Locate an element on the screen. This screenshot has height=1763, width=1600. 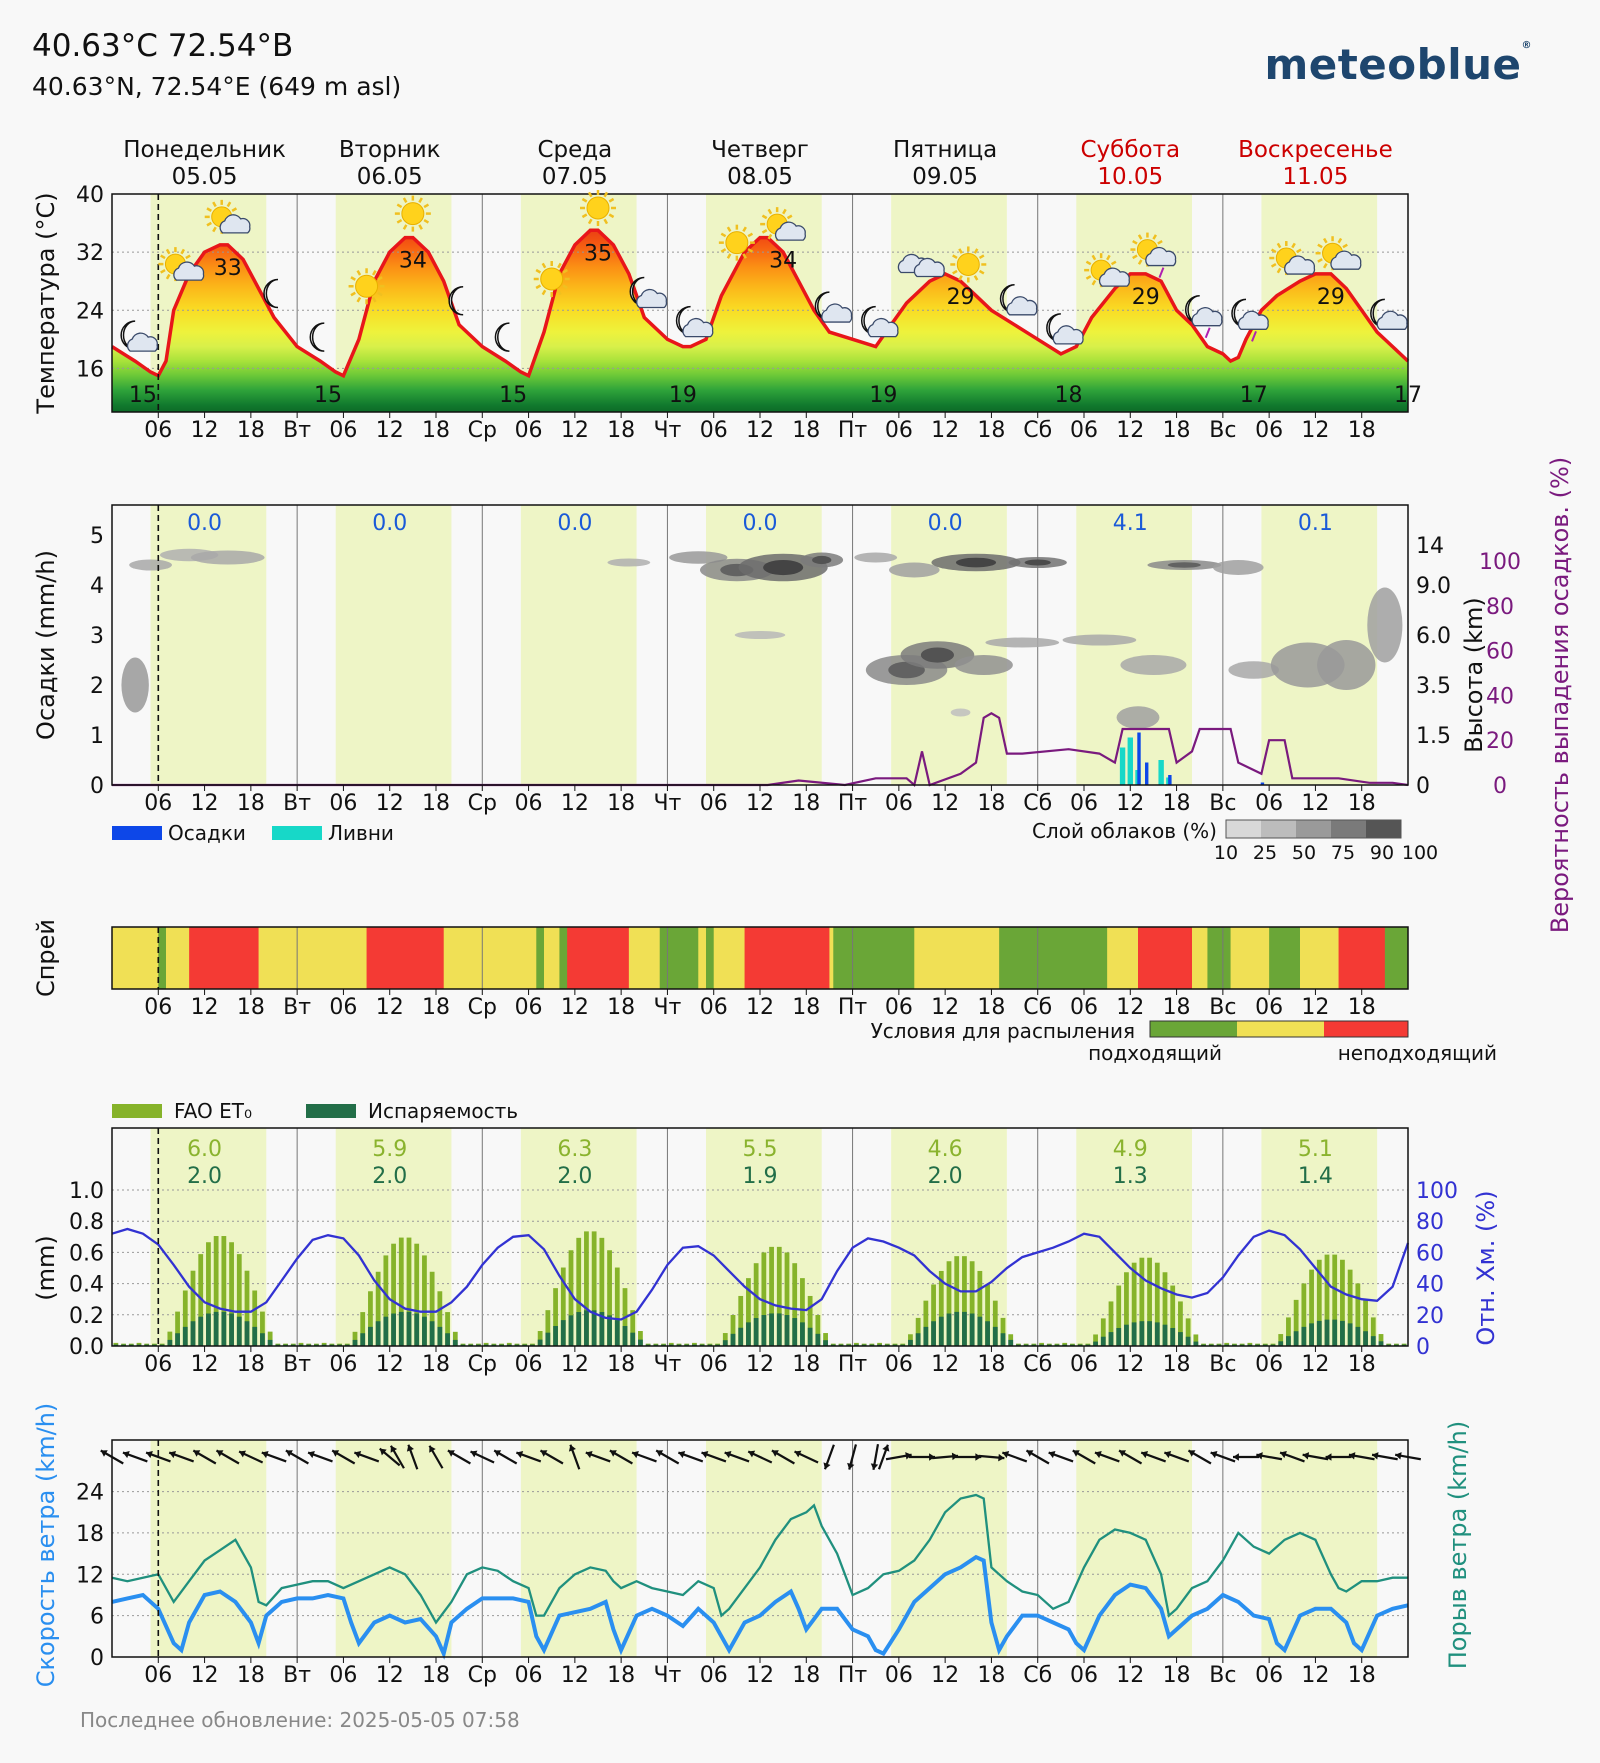
meteoblue-logo: meteoblue® is located at coordinates (1398, 64).